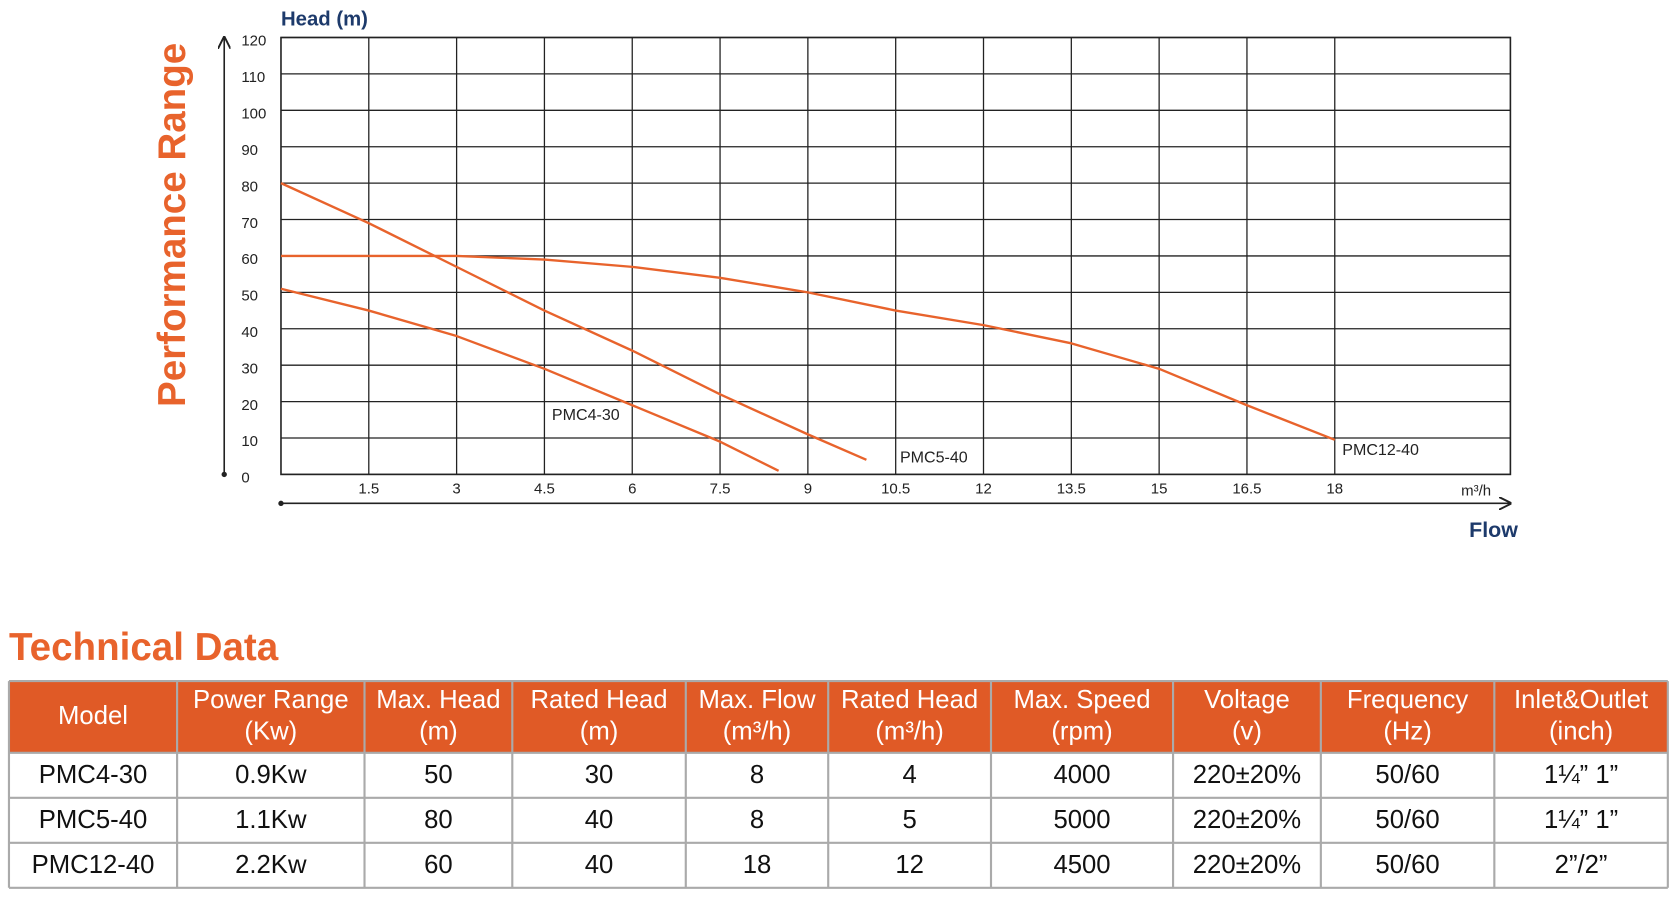 The height and width of the screenshot is (906, 1680). Describe the element at coordinates (438, 775) in the screenshot. I see `table-cell: 50` at that location.